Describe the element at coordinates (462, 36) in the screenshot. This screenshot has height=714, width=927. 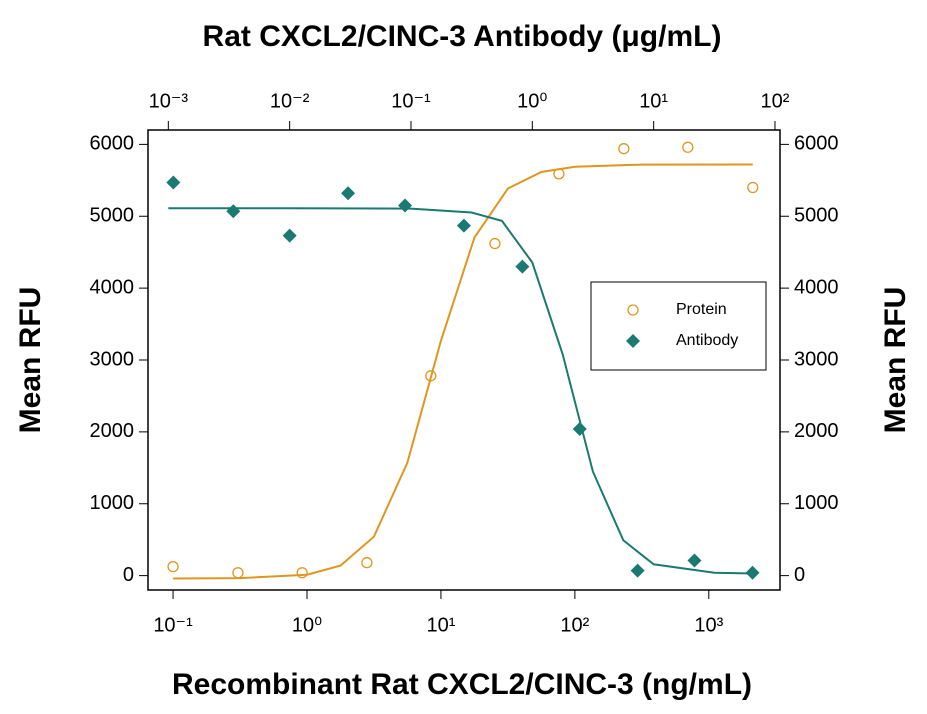
I see `chart-title: Rat CXCL2/CINC-3 Antibody (μg/mL)` at that location.